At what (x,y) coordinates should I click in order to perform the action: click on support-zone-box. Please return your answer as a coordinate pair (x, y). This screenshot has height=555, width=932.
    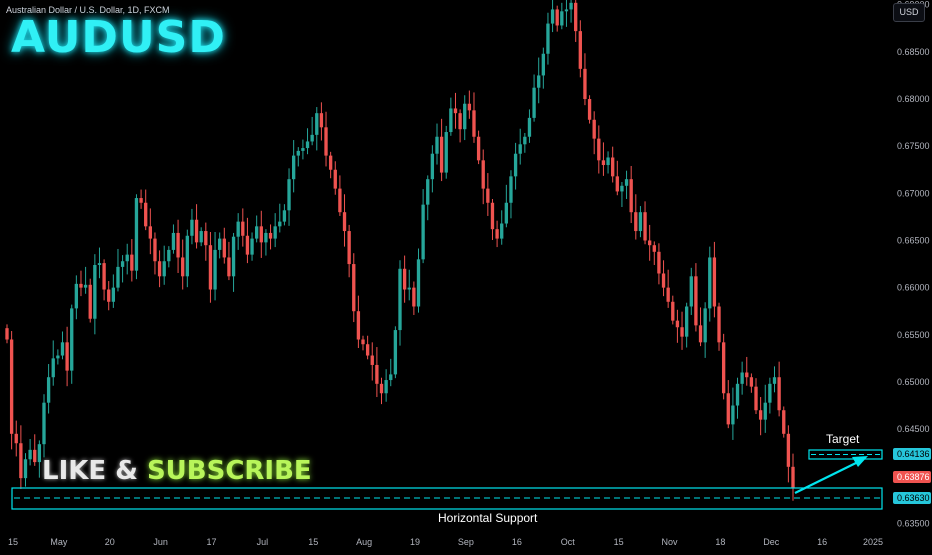
    Looking at the image, I should click on (447, 498).